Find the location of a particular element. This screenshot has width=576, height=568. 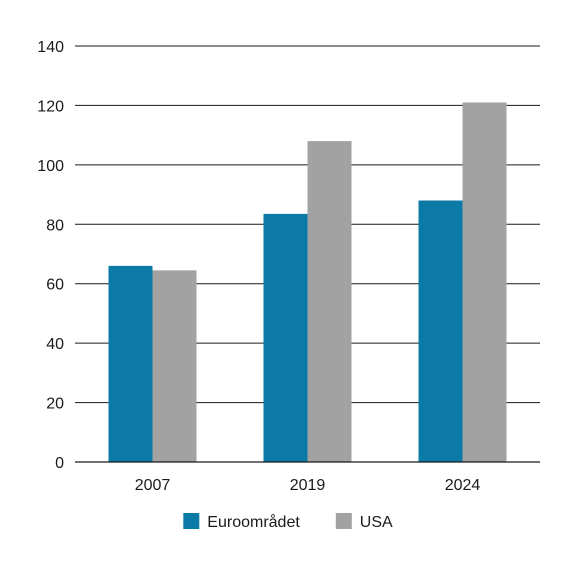

legend-swatch-usa is located at coordinates (343, 521).